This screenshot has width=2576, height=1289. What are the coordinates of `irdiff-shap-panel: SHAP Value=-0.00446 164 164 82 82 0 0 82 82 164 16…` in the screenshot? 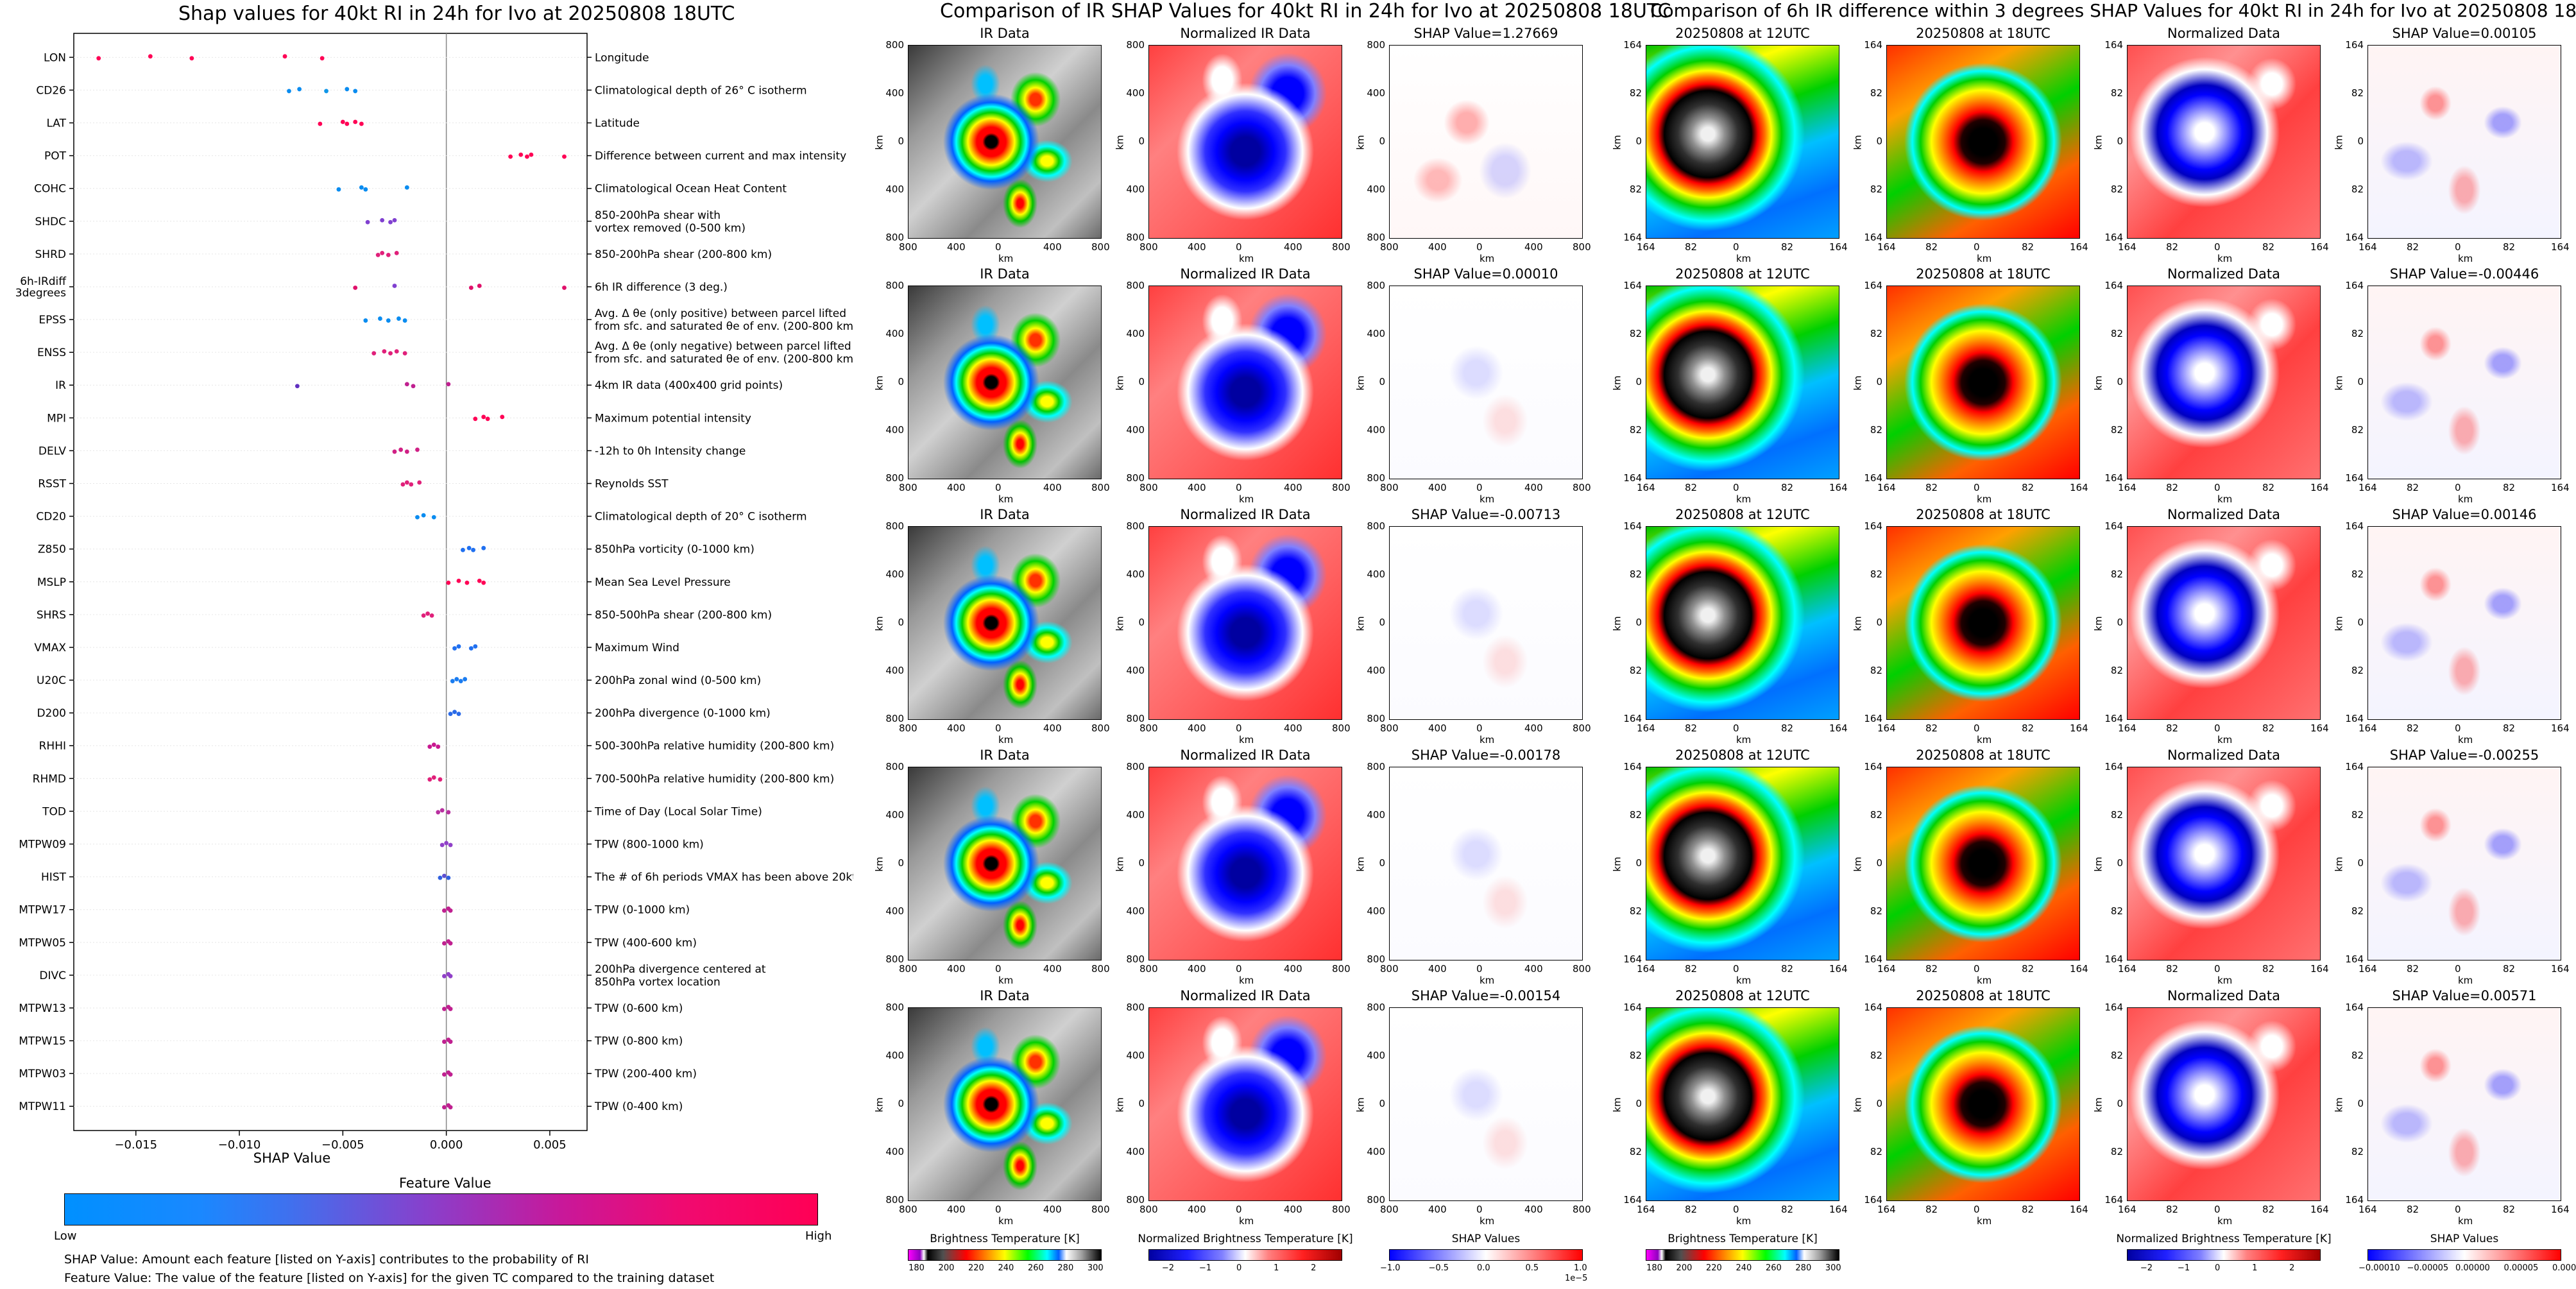 It's located at (2451, 386).